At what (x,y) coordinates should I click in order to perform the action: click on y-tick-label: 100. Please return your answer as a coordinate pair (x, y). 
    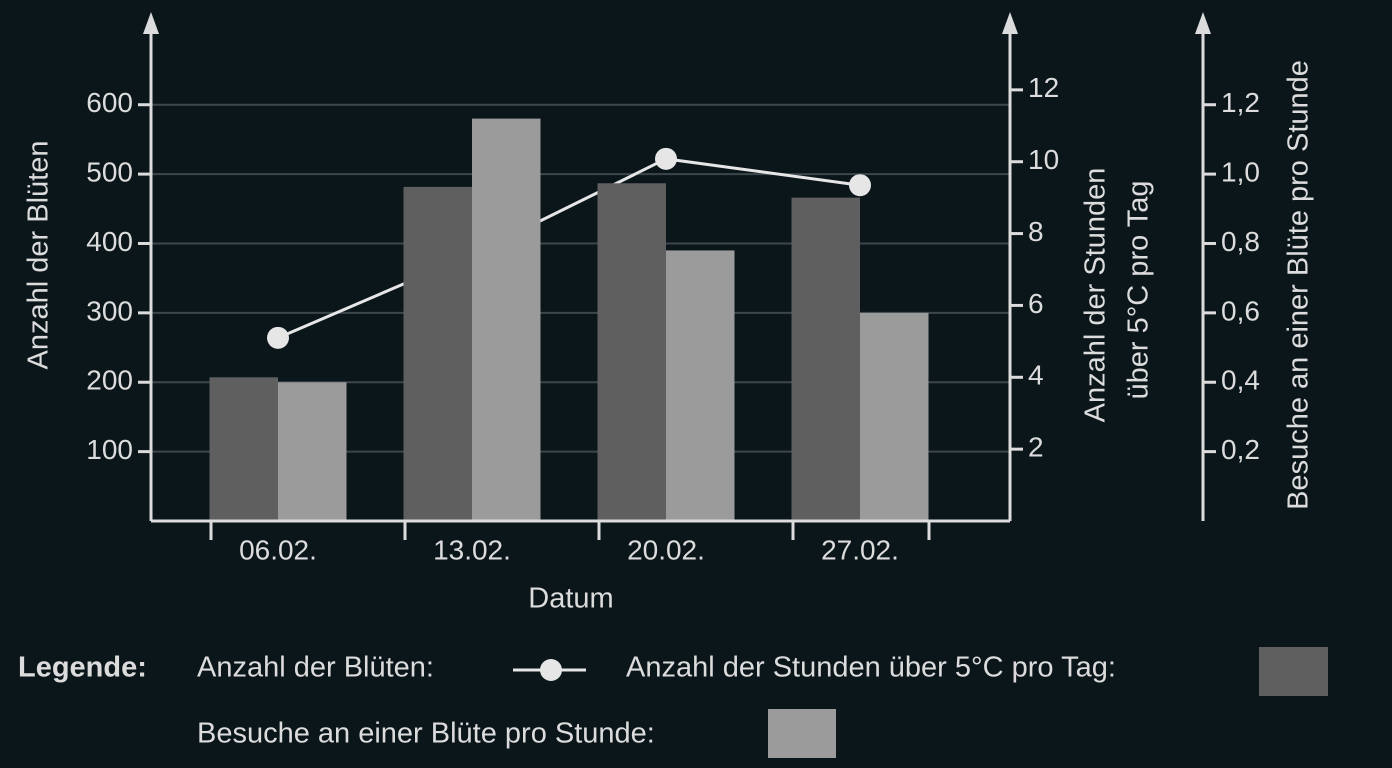
    Looking at the image, I should click on (109, 449).